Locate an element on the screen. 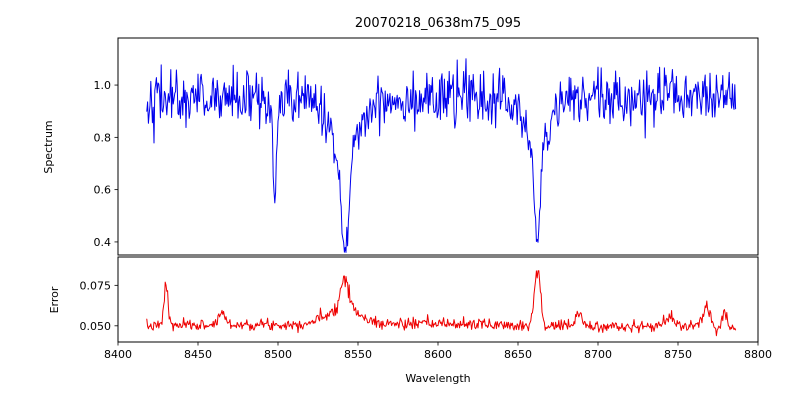  x-axis-label: Wavelength is located at coordinates (437, 378).